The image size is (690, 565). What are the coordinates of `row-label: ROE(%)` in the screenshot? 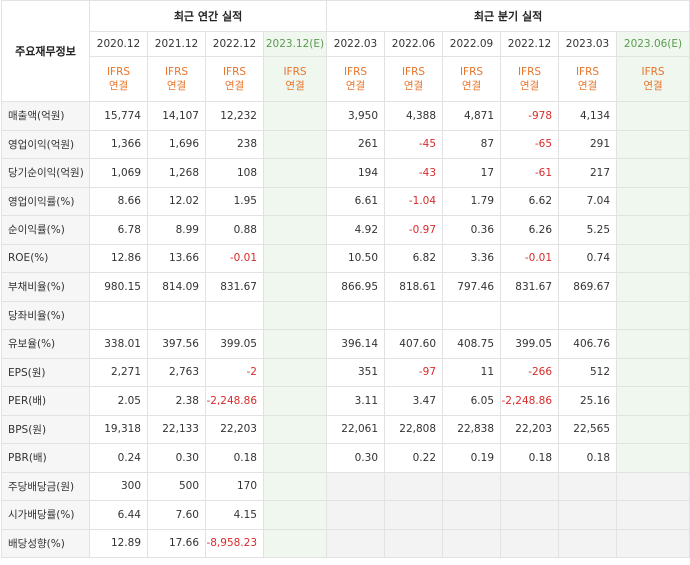 It's located at (45, 258).